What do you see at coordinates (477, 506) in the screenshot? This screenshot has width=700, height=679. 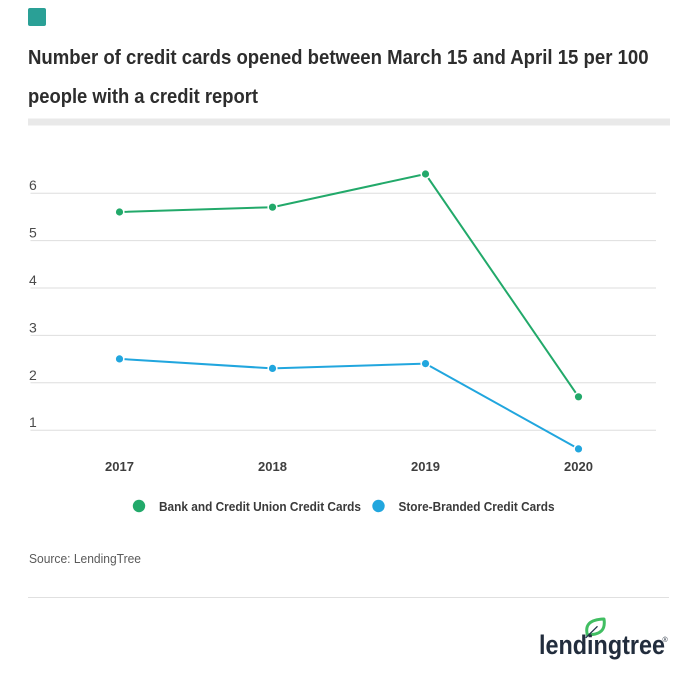 I see `svg-text: Store-Branded Credit Cards` at bounding box center [477, 506].